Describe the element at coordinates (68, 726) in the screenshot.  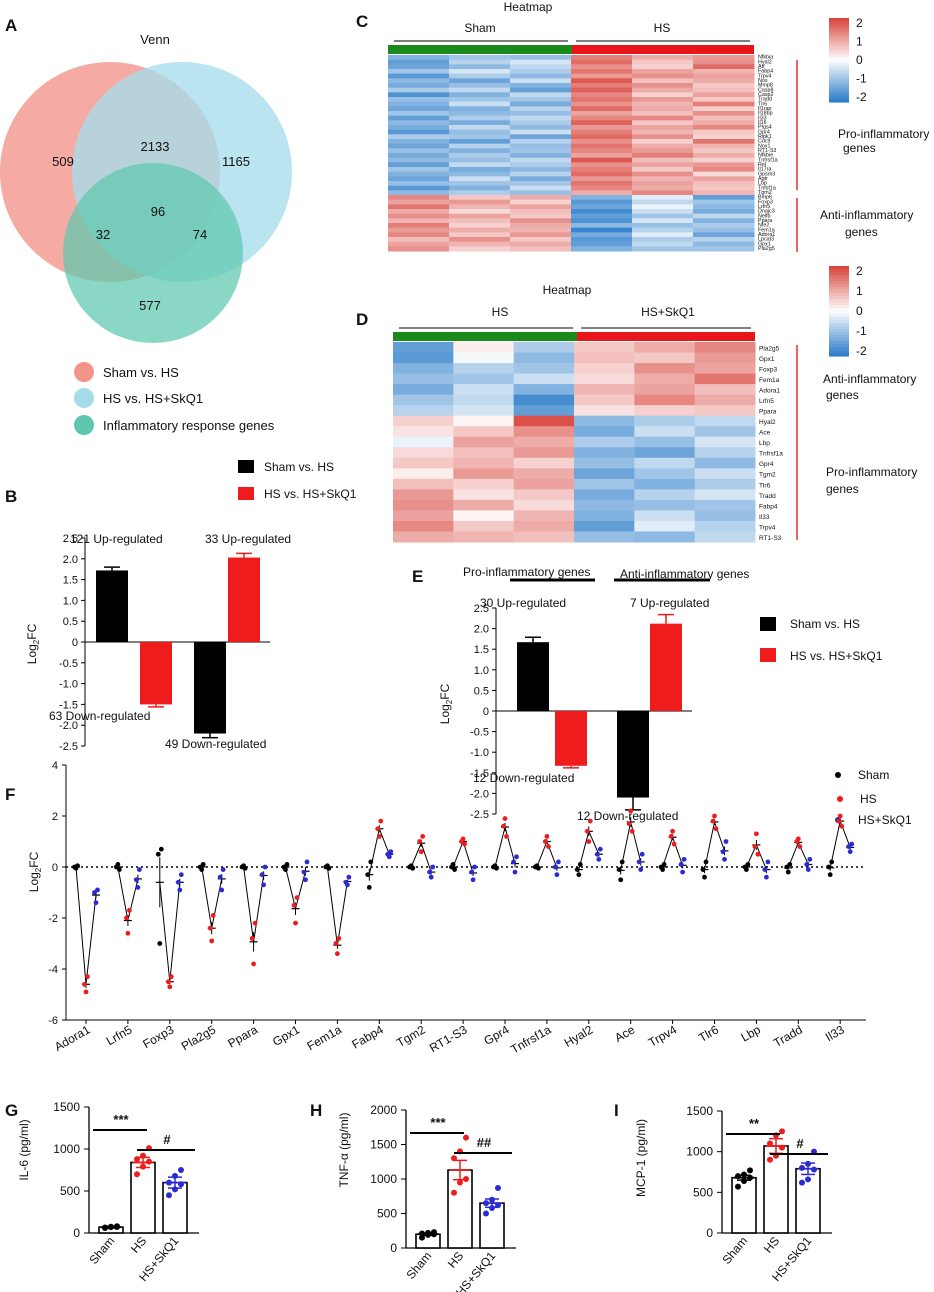
I see `y-tick-label: -2.0` at that location.